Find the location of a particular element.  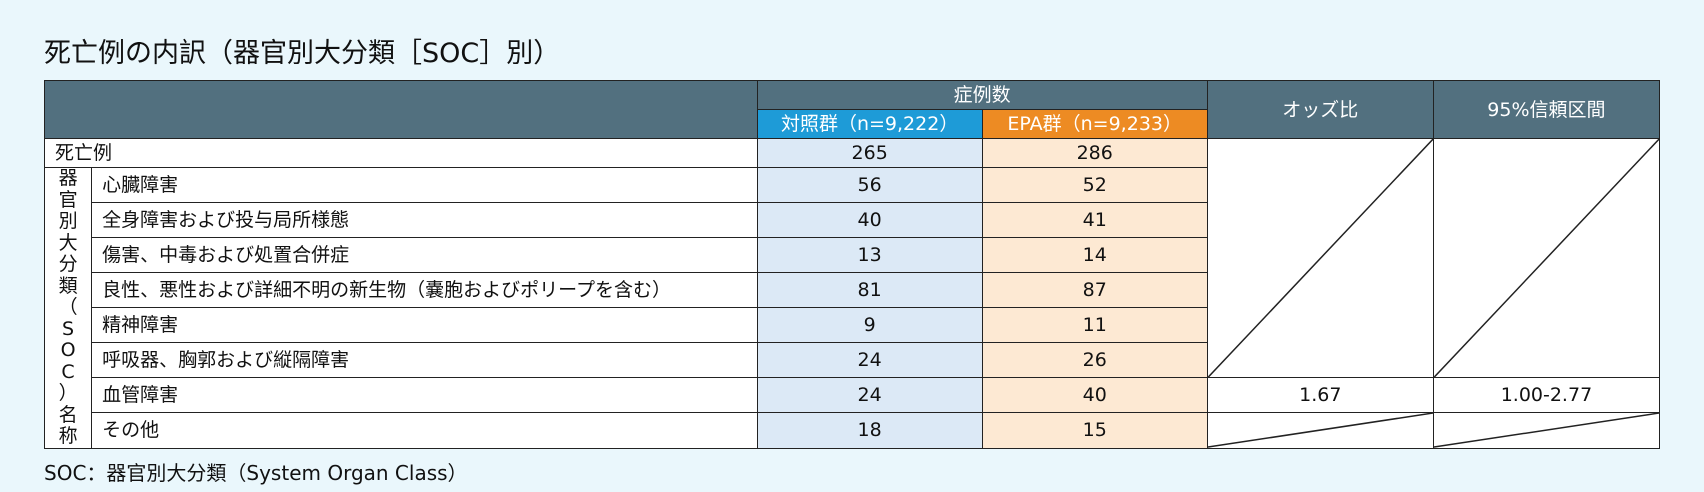

group-label-char: 器 is located at coordinates (68, 178).